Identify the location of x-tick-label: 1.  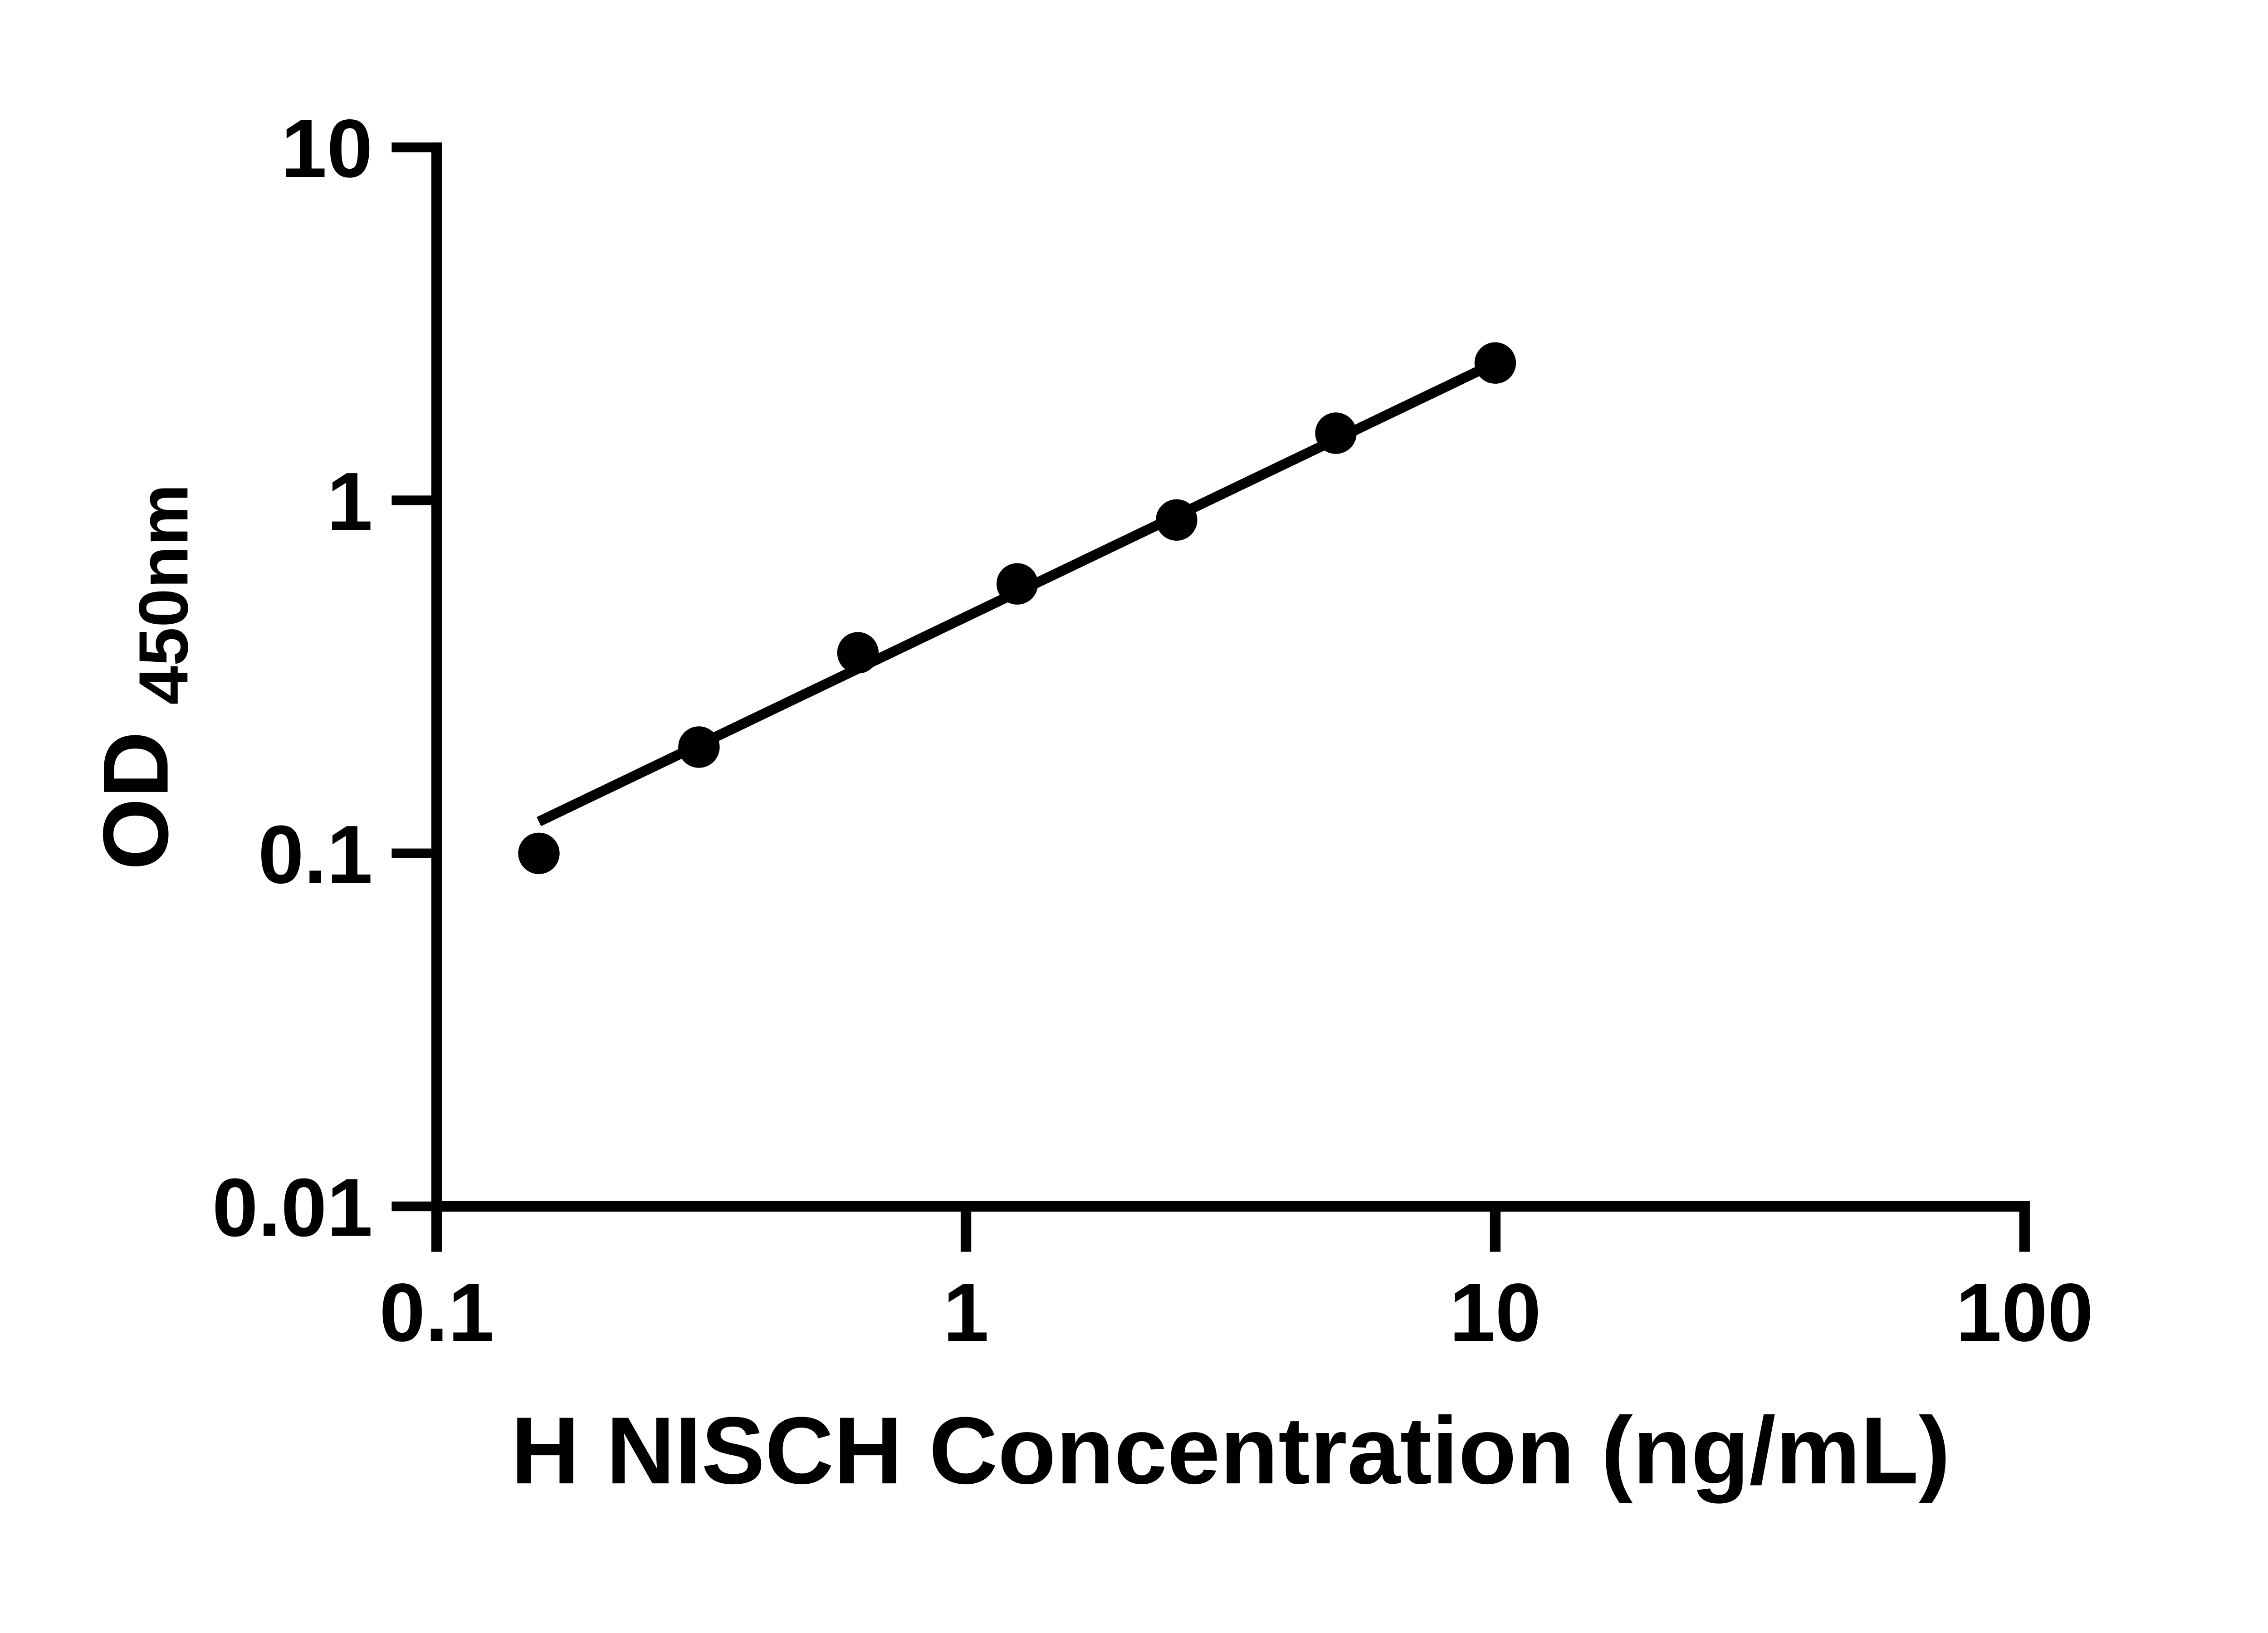
(966, 1312).